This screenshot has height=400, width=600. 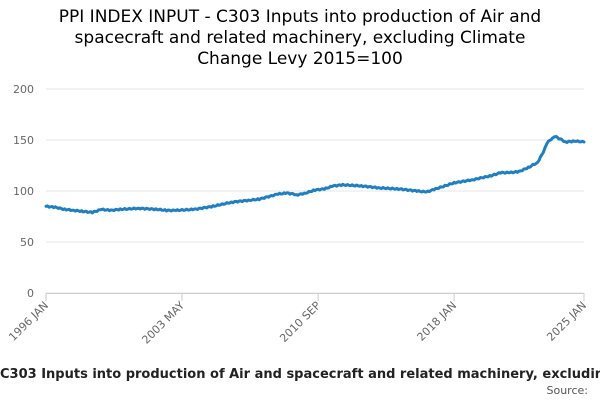 I want to click on y-tick-label: 200, so click(x=23, y=89).